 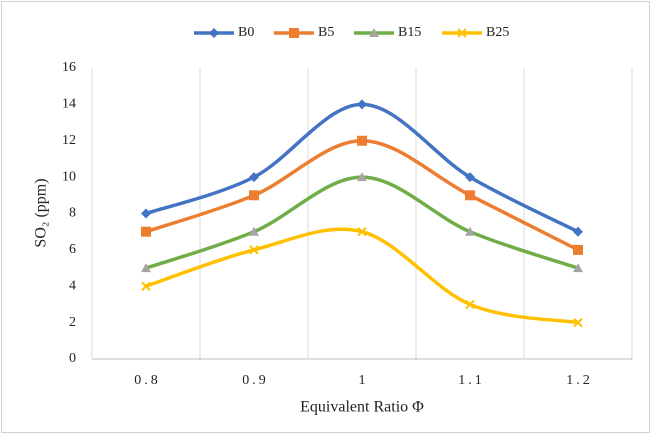 I want to click on legend-label: B5, so click(x=326, y=32).